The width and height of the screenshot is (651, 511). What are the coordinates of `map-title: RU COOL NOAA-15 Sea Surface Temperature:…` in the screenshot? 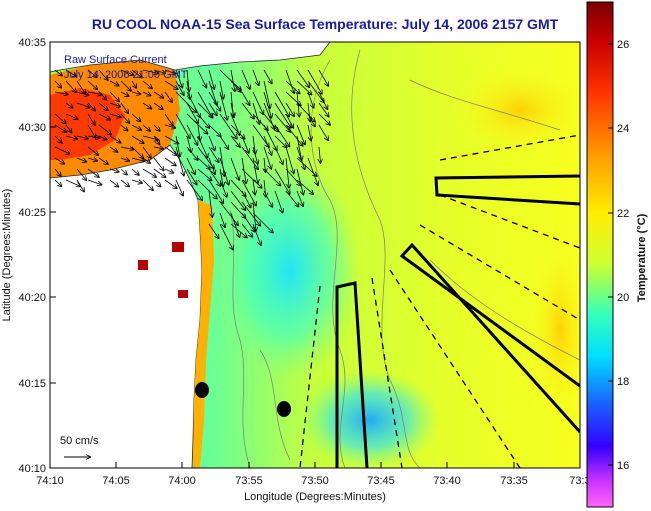 It's located at (325, 24).